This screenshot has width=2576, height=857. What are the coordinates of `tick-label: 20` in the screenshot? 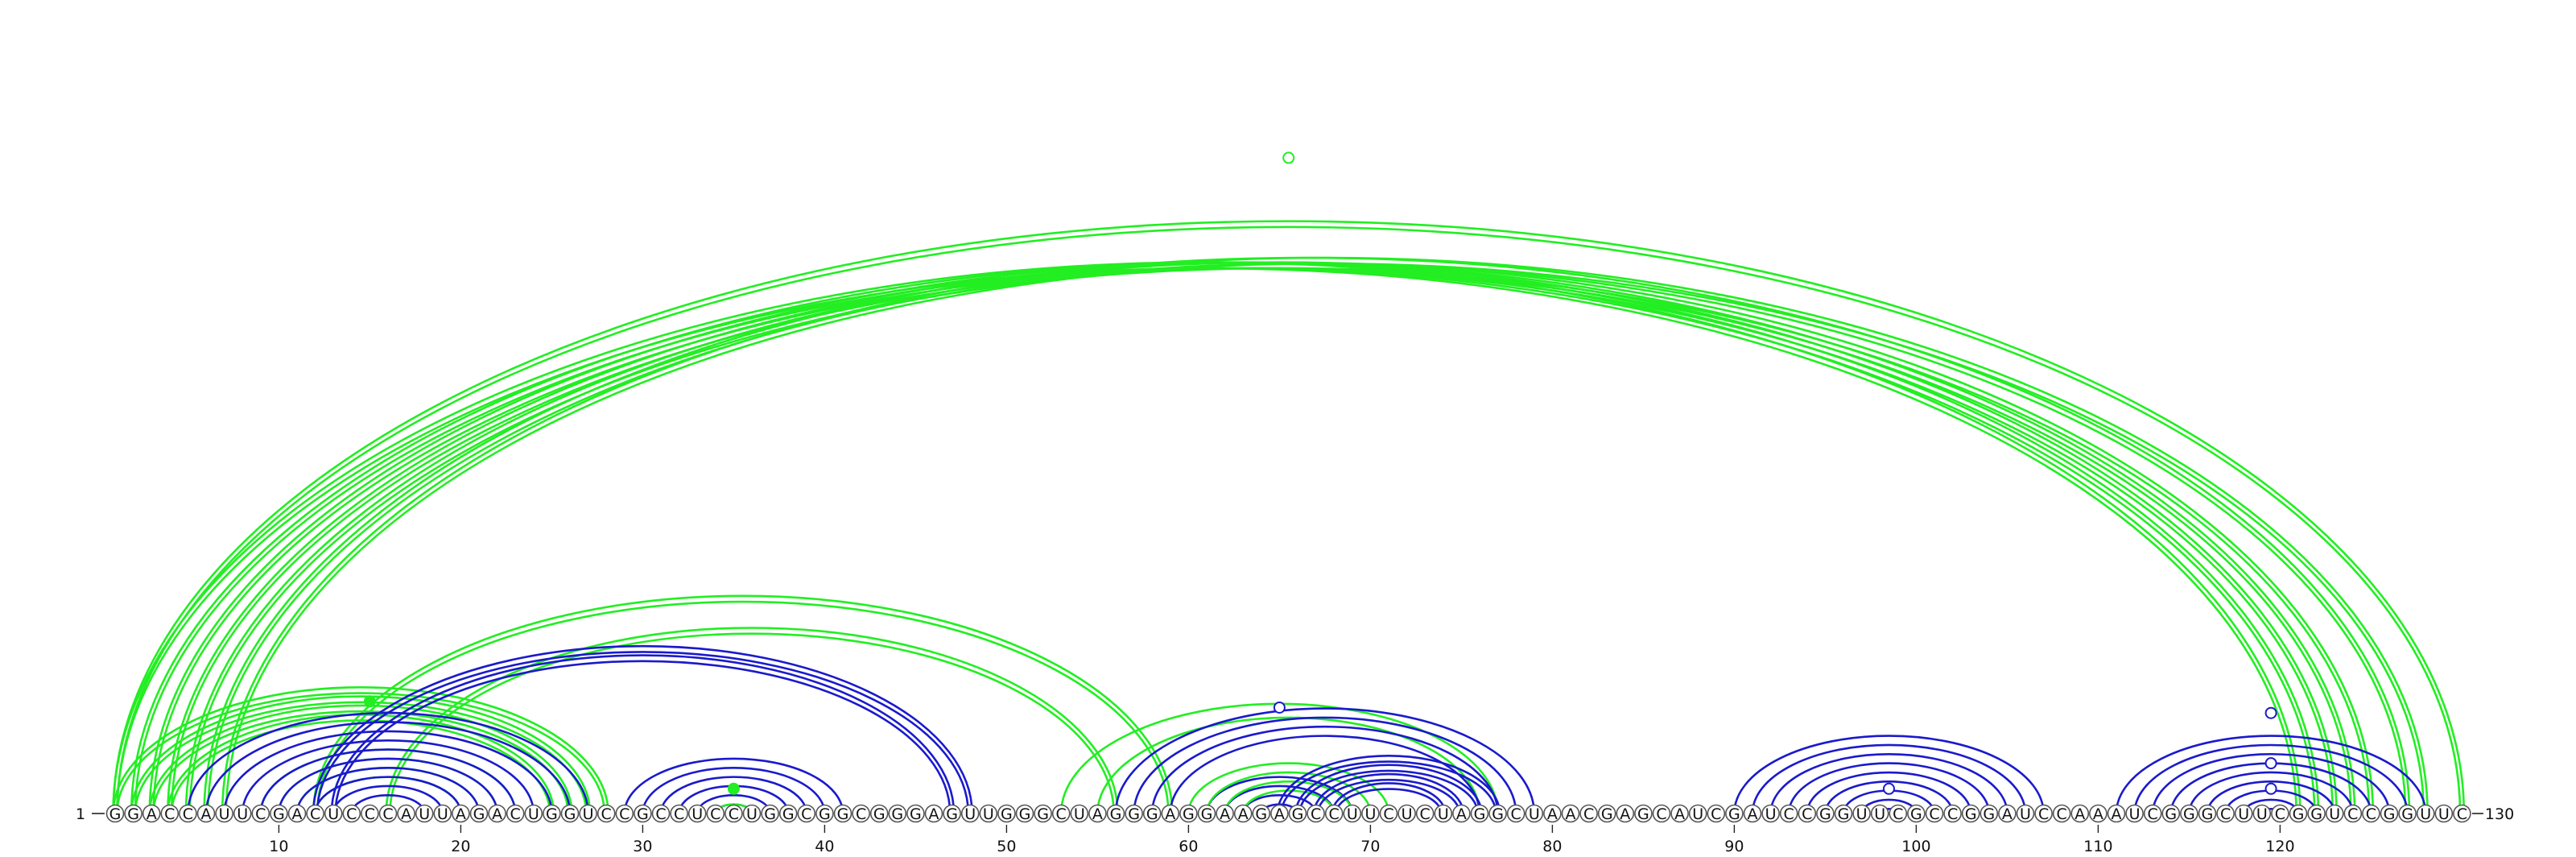 It's located at (460, 846).